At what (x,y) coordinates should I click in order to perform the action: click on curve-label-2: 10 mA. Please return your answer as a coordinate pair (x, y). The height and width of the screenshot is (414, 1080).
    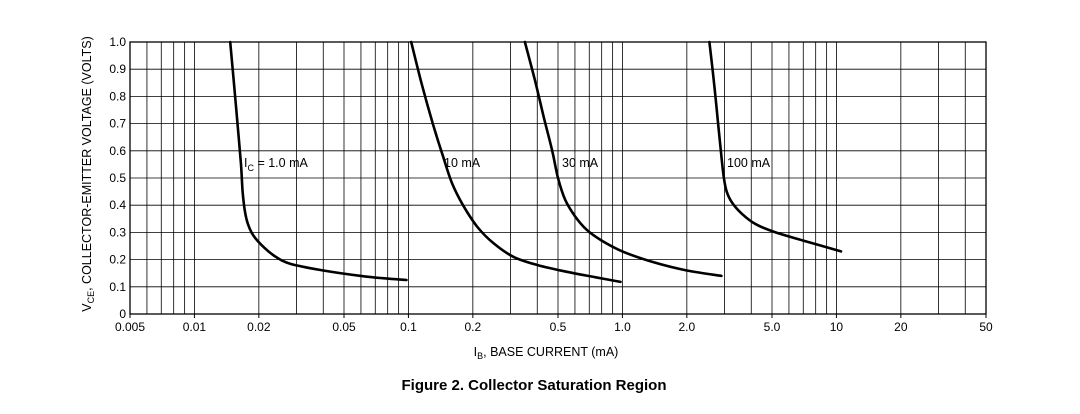
    Looking at the image, I should click on (462, 163).